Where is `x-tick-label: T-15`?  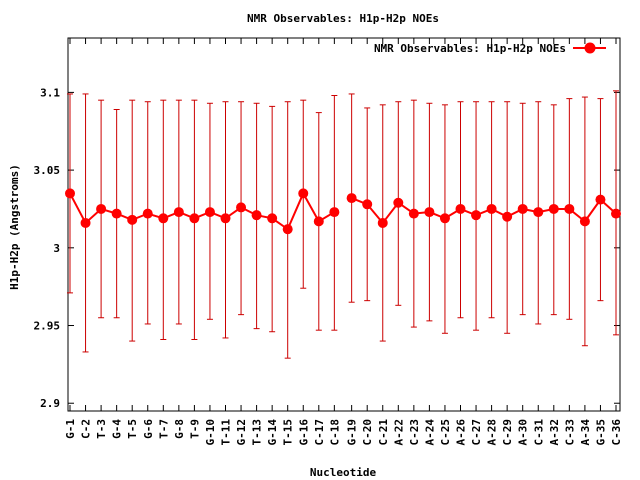 x-tick-label: T-15 is located at coordinates (288, 432).